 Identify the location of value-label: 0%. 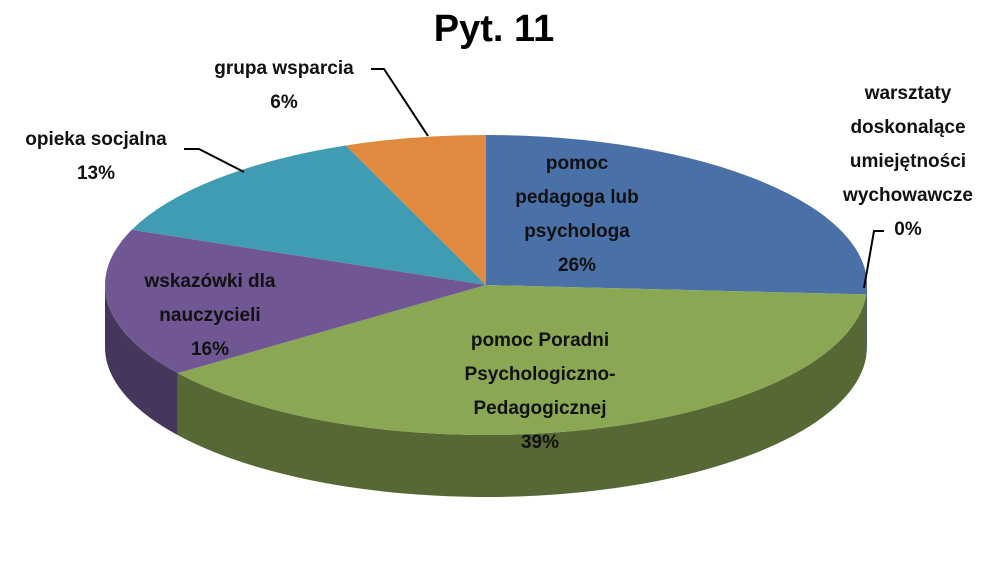
(908, 229).